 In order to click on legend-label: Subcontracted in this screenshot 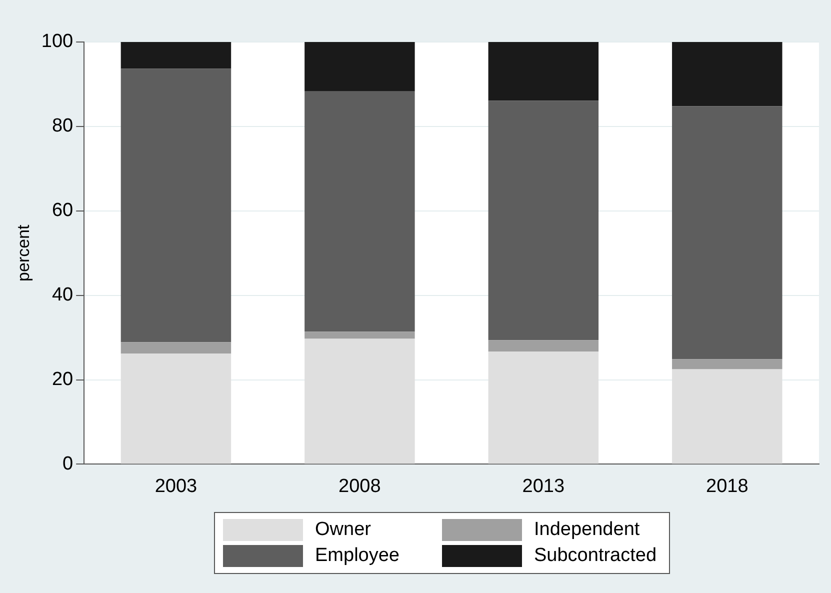, I will do `click(595, 556)`.